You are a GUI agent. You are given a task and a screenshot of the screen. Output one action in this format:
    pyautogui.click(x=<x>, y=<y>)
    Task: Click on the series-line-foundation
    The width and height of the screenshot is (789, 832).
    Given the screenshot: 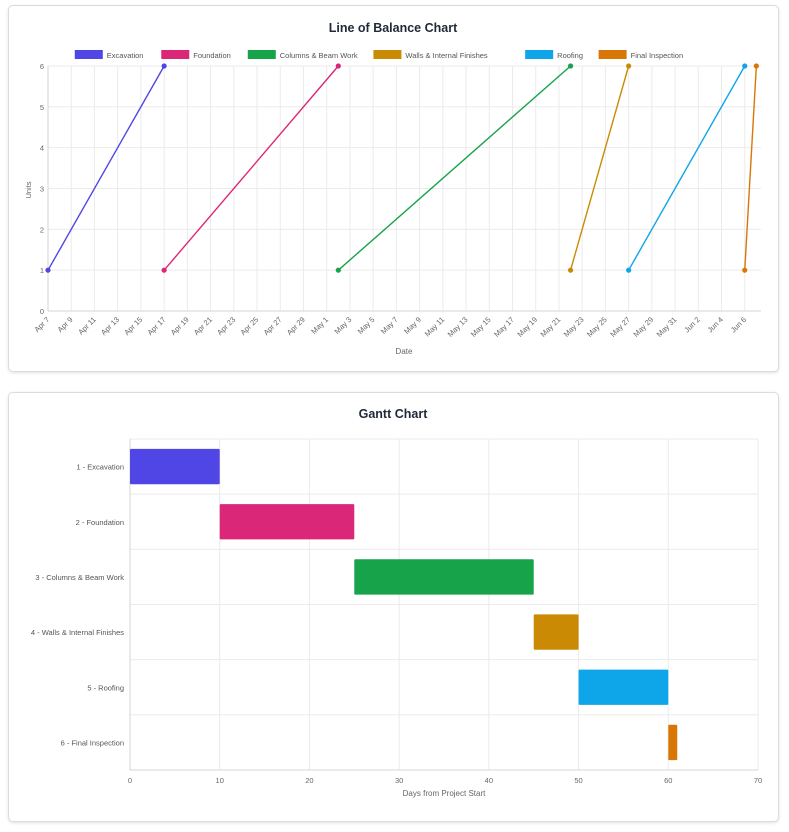 What is the action you would take?
    pyautogui.click(x=251, y=168)
    